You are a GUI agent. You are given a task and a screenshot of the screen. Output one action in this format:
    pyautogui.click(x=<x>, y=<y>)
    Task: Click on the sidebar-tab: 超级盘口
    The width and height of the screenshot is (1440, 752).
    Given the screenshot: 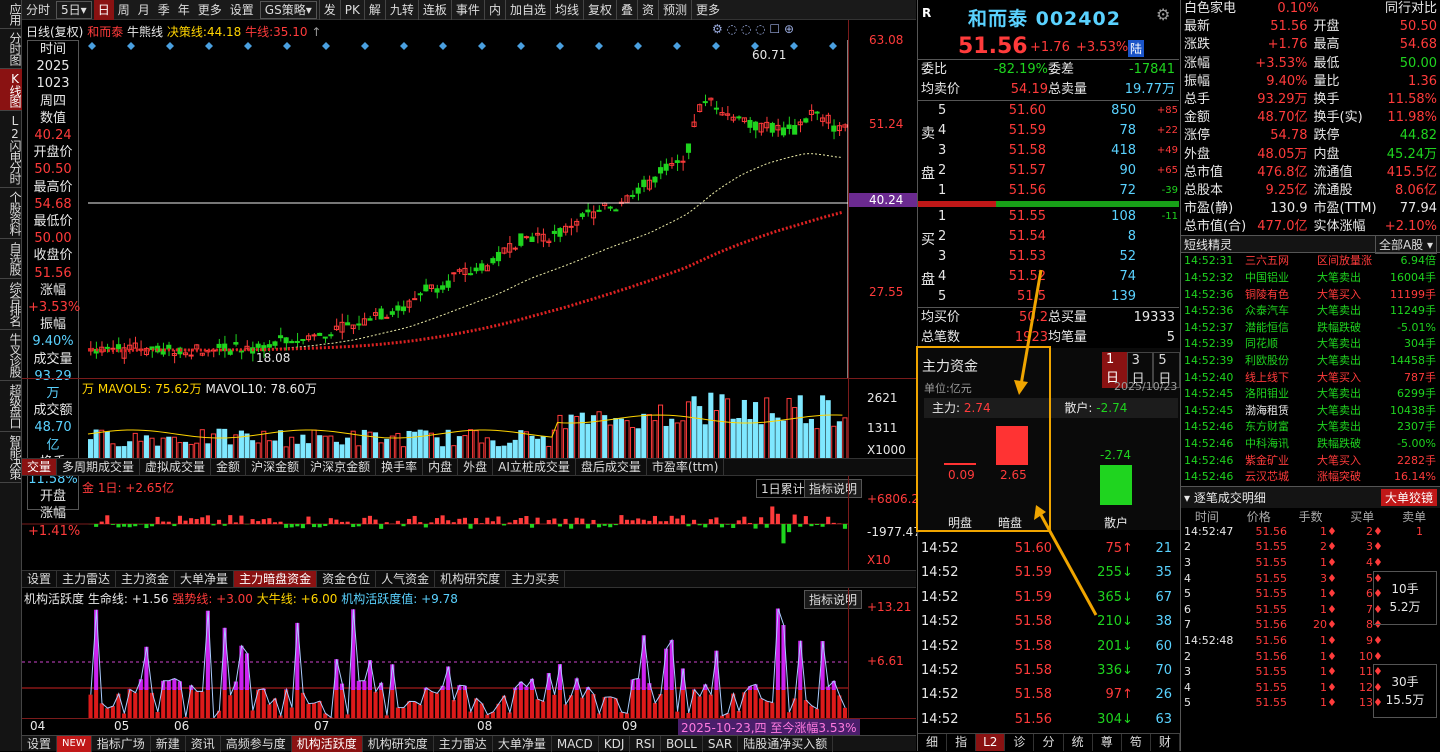 What is the action you would take?
    pyautogui.click(x=11, y=406)
    